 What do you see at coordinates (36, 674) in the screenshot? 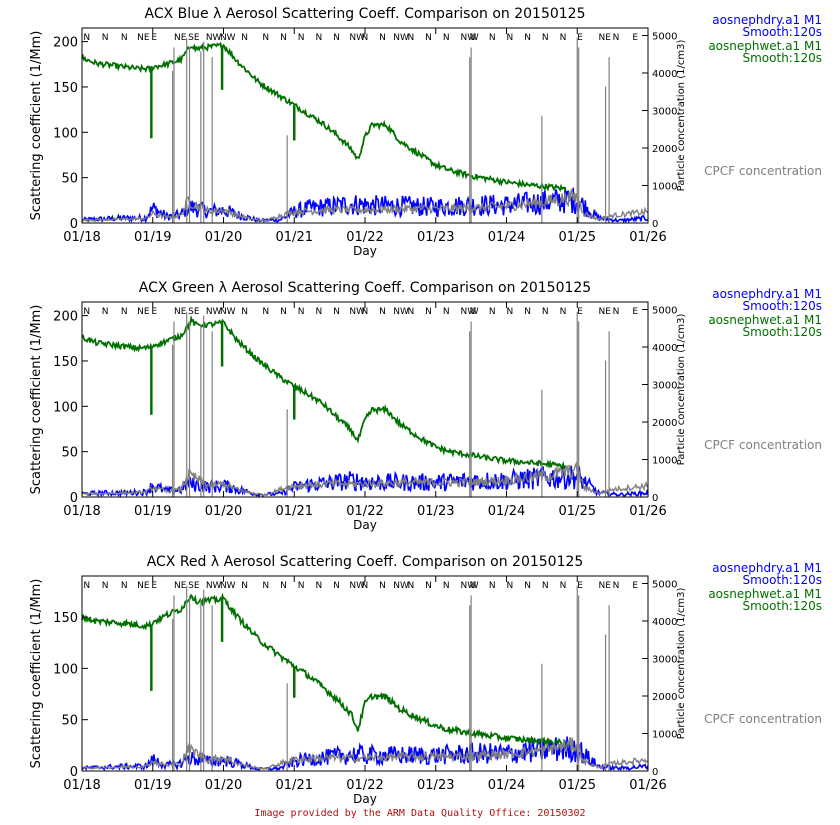
I see `panel3-y-axis-label: Scattering coefficient (1/Mm)` at bounding box center [36, 674].